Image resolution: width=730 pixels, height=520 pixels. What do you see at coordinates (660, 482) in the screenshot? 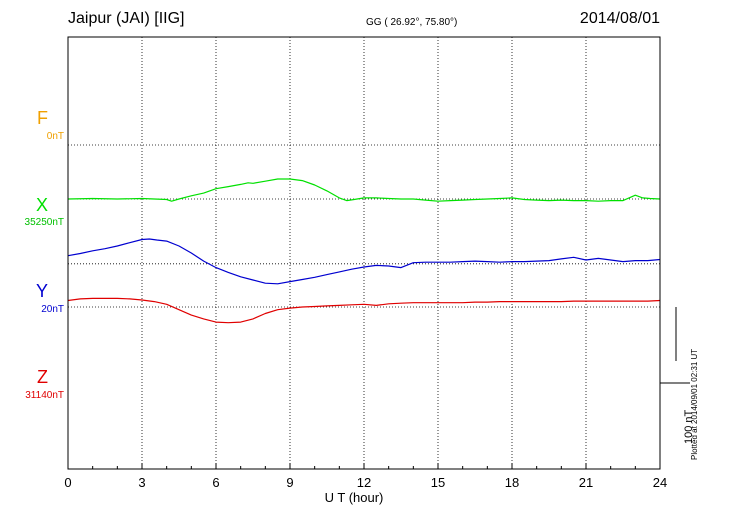
I see `x-tick-label-8: 24` at bounding box center [660, 482].